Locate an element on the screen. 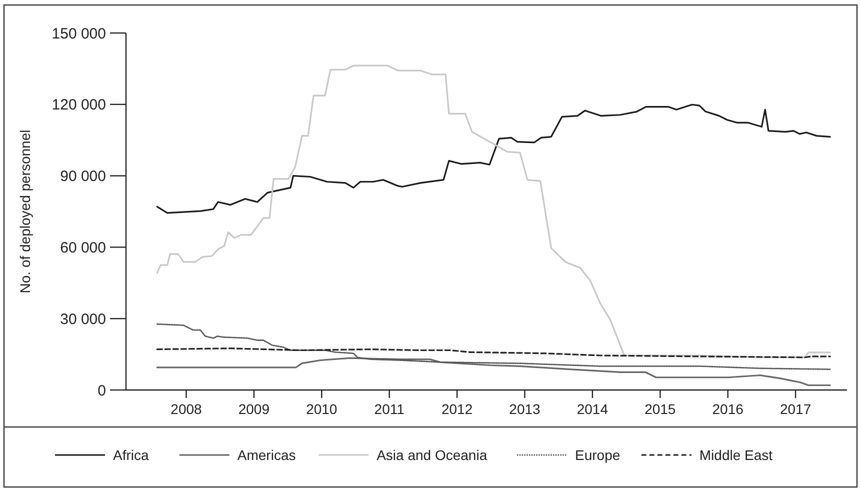 The height and width of the screenshot is (490, 861). y-tick-label: 60 000 is located at coordinates (83, 247).